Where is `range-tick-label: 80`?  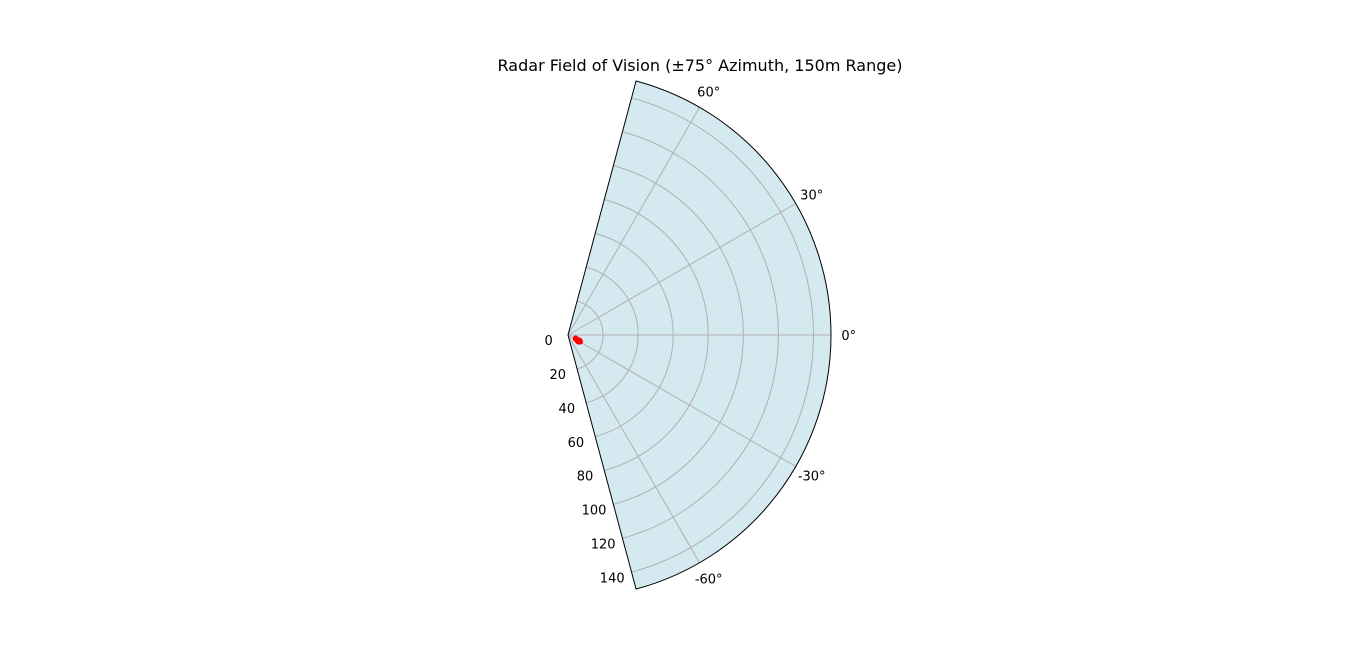
range-tick-label: 80 is located at coordinates (585, 477).